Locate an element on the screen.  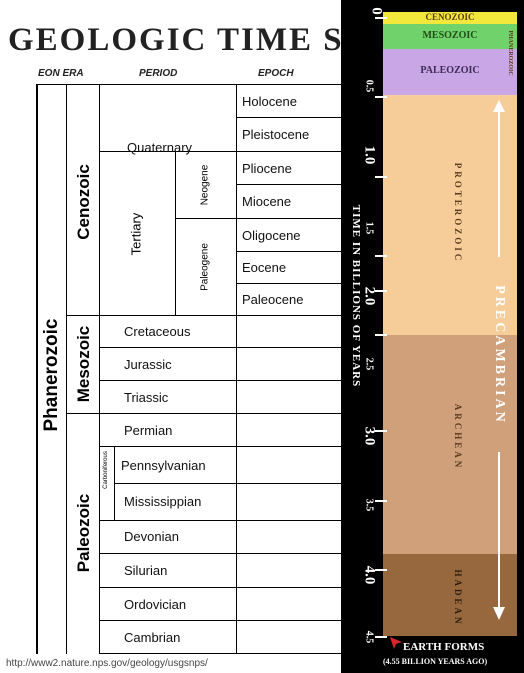
era-paleozoic-label: Paleozoic is located at coordinates (83, 533).